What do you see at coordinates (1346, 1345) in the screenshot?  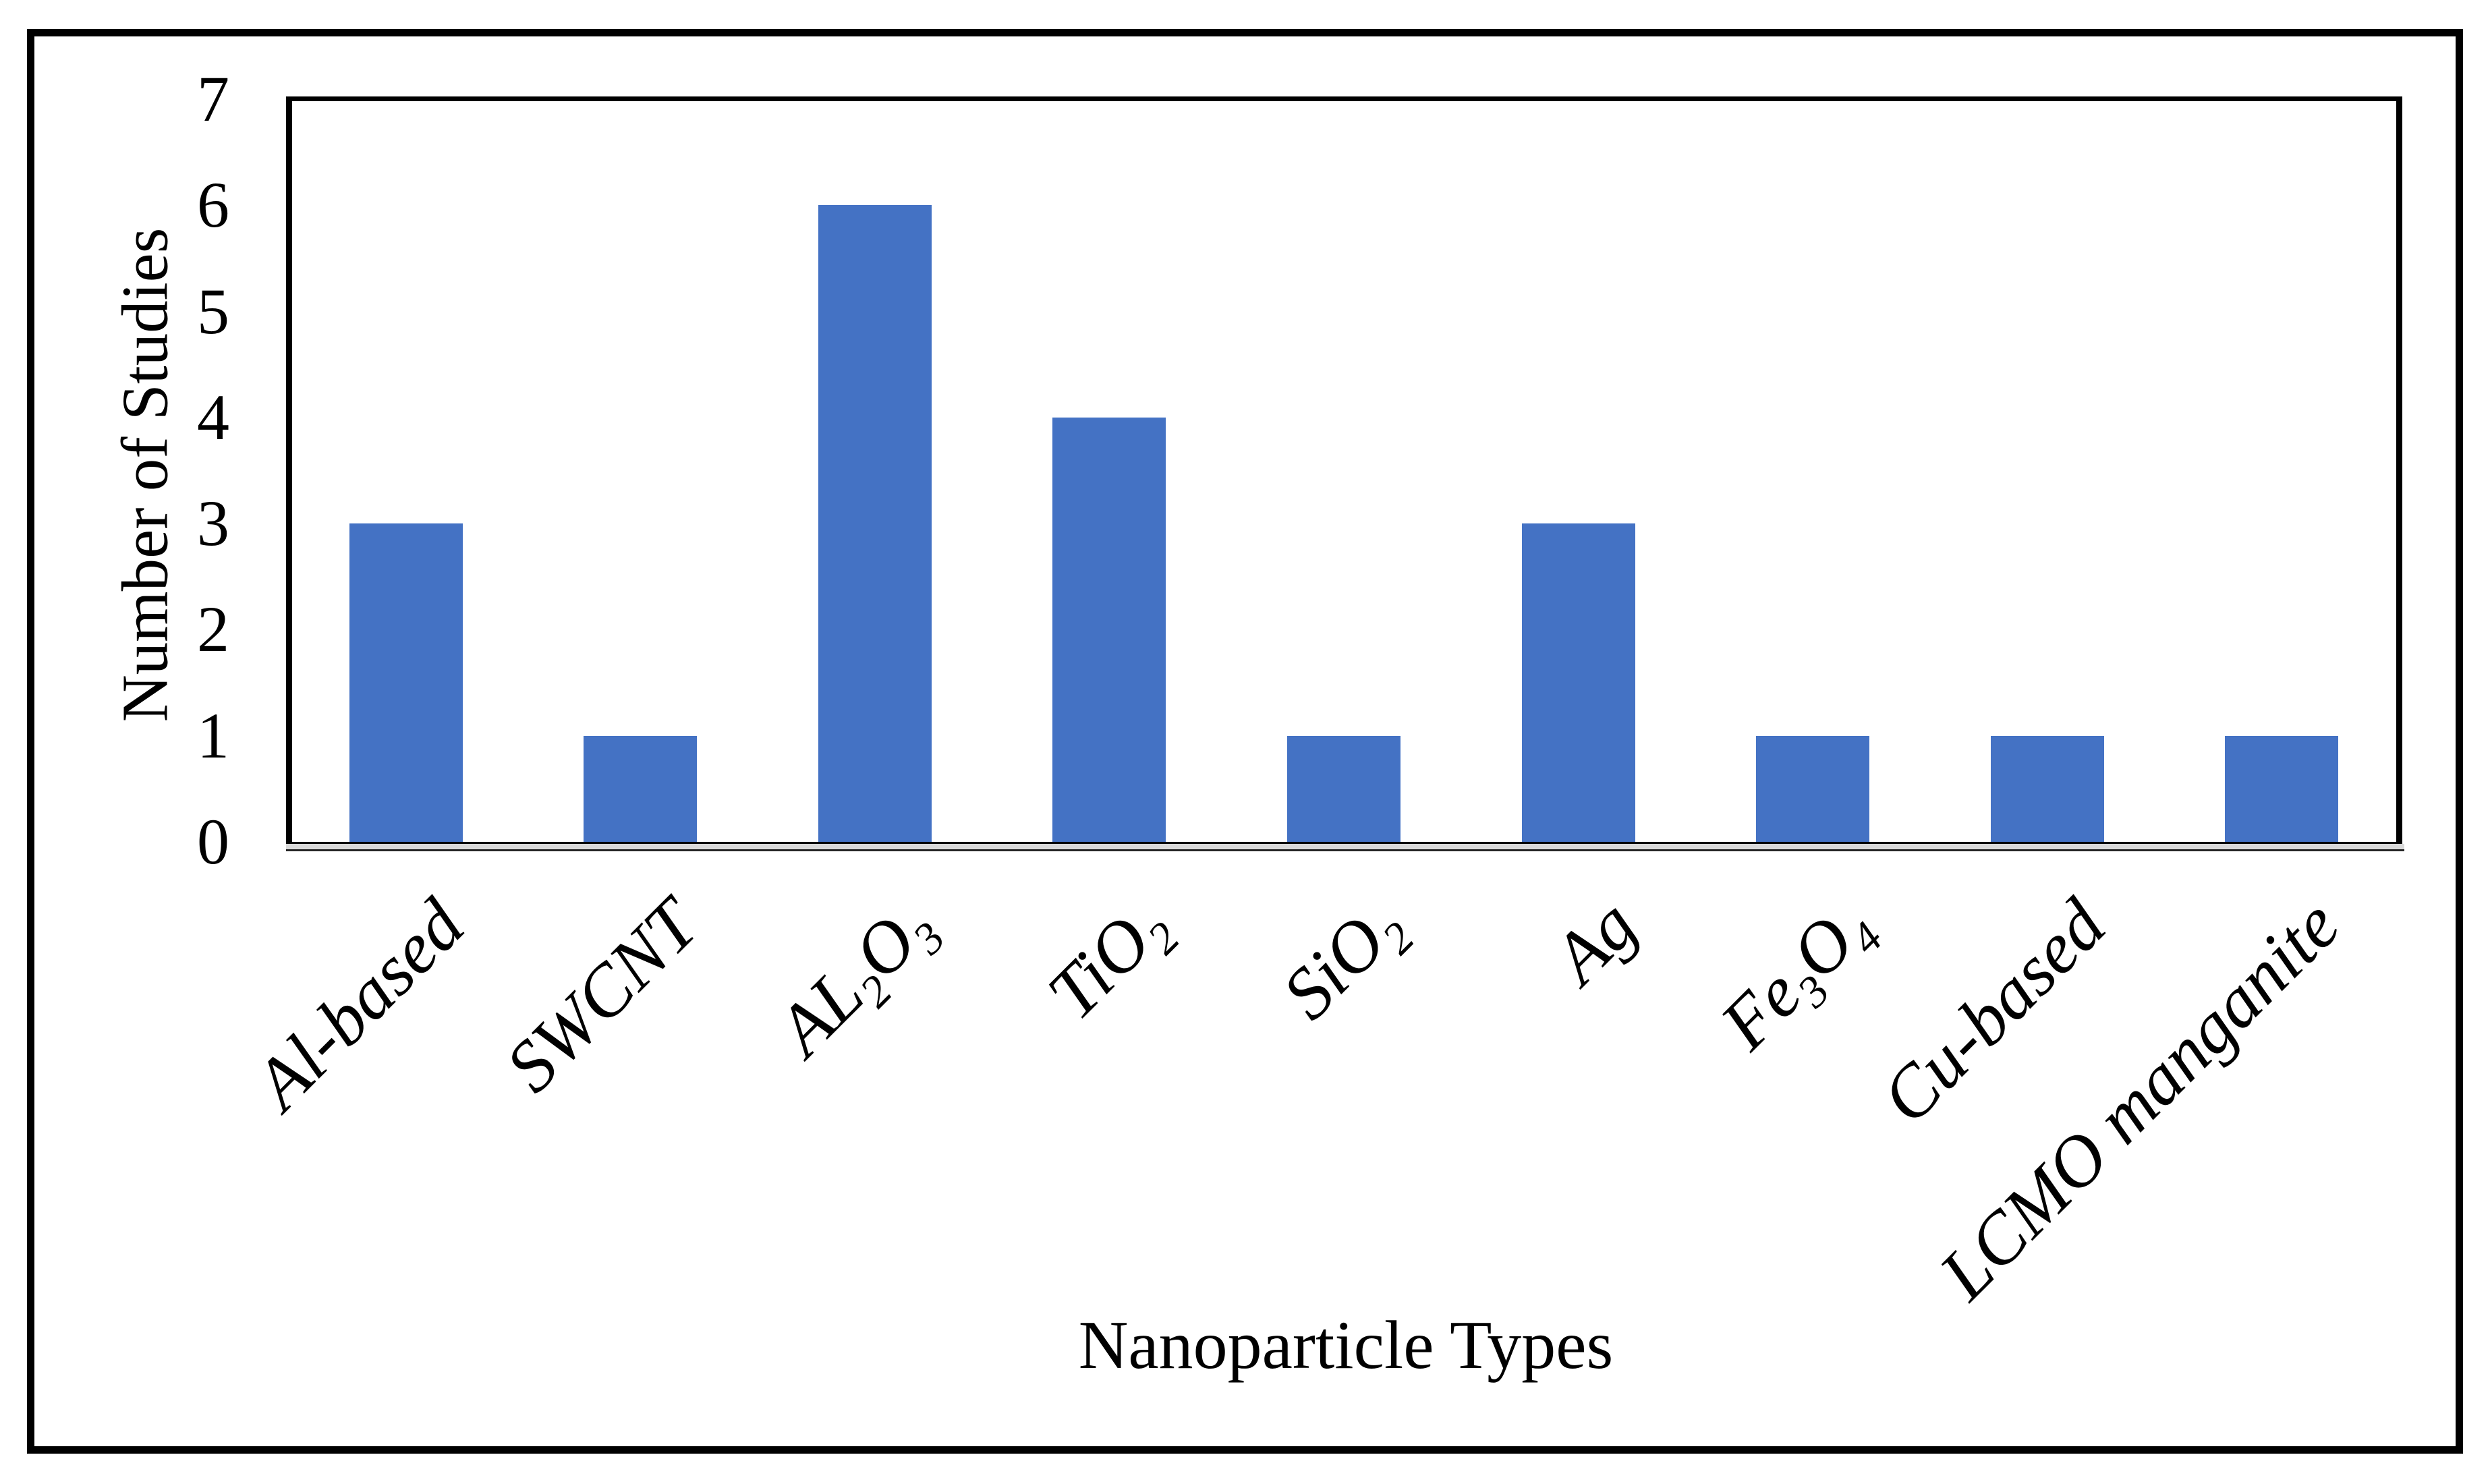 I see `x-axis-title: Nanoparticle Types` at bounding box center [1346, 1345].